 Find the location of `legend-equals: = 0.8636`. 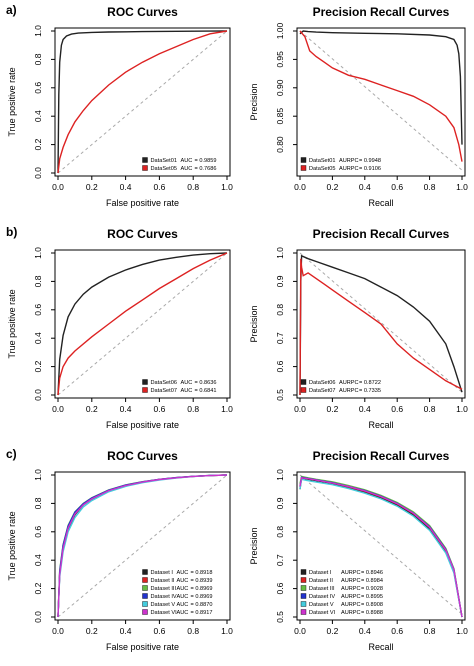

legend-equals: = 0.8636 is located at coordinates (206, 383).